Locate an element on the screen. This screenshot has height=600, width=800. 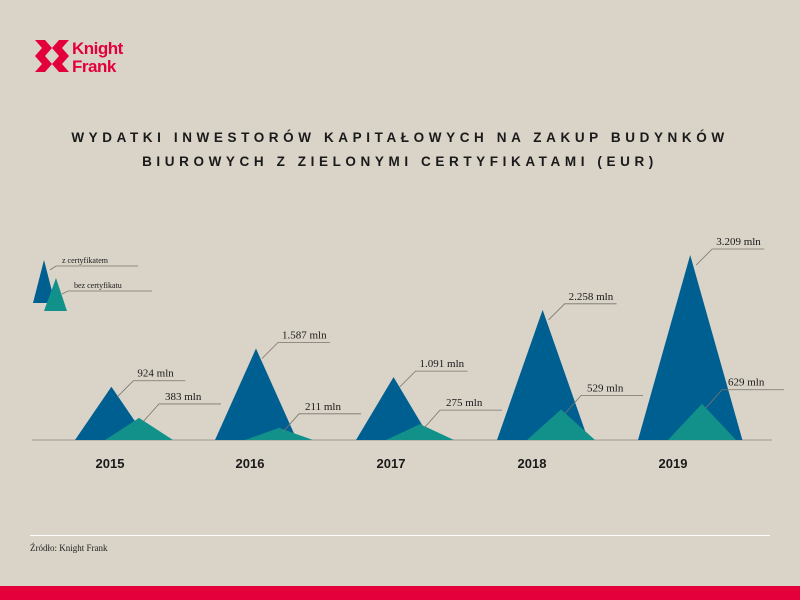
brand-line-2: Frank is located at coordinates (94, 66).